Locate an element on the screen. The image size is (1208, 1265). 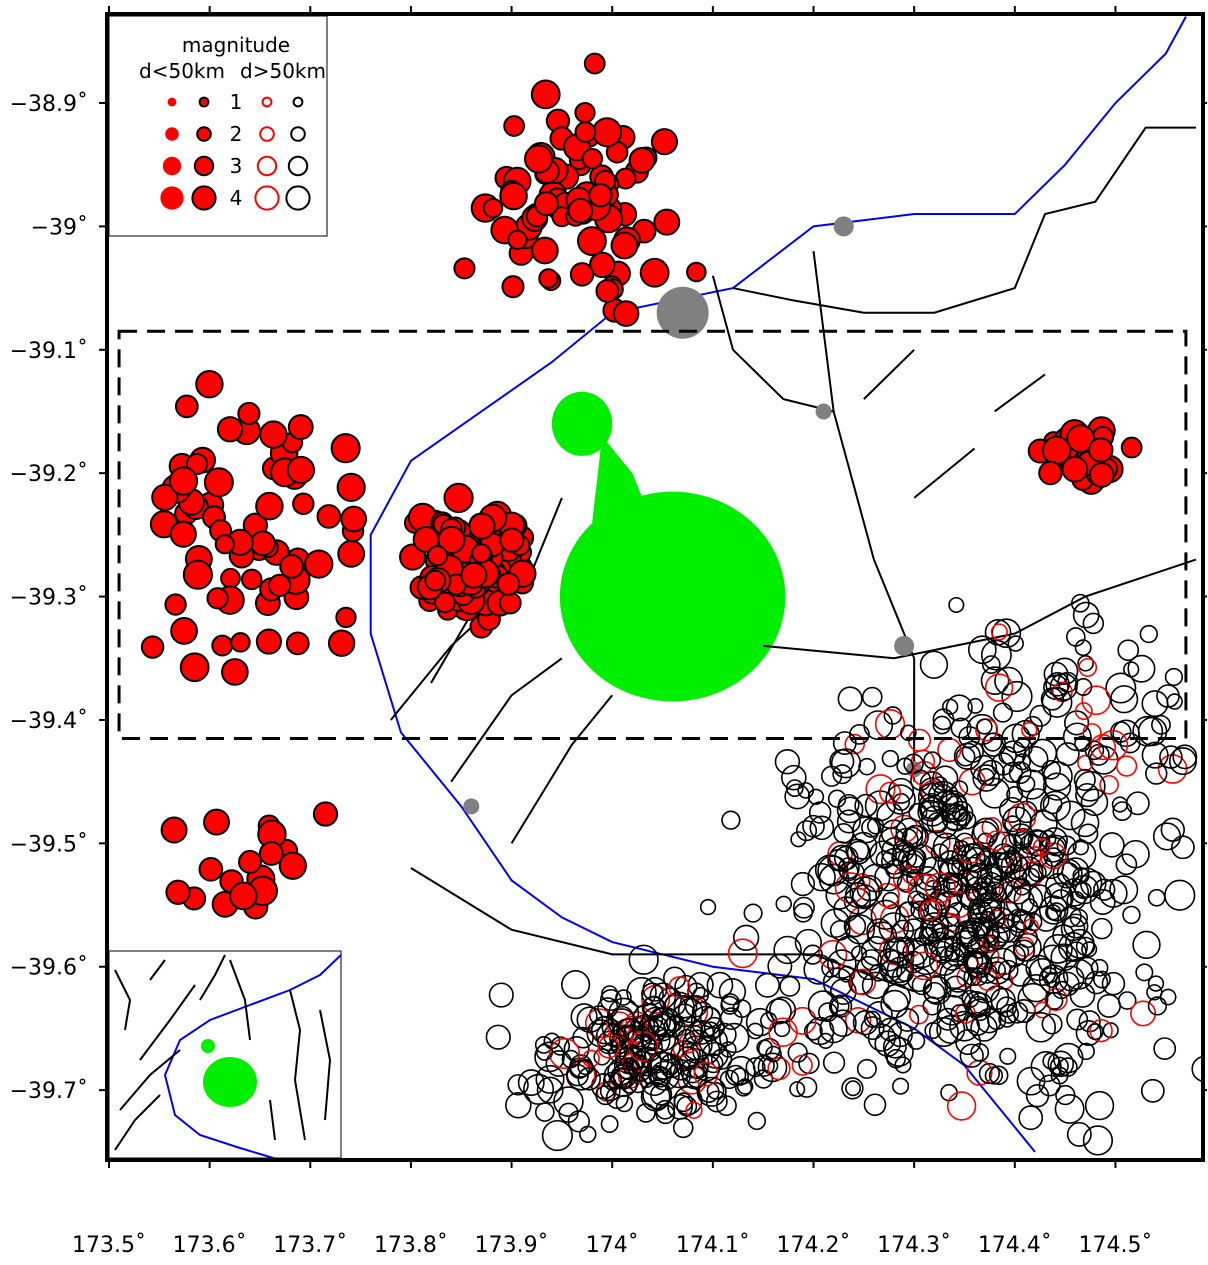
inset-content is located at coordinates (227, 1056).